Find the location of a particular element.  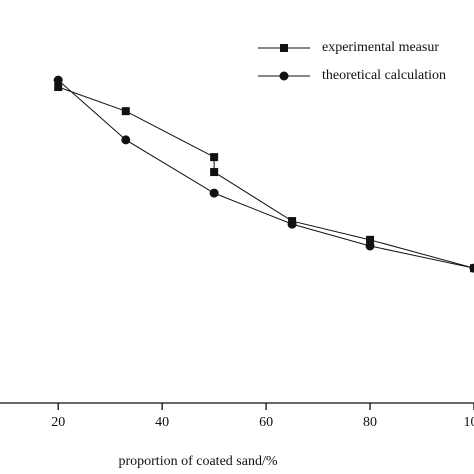

x-axis-label: proportion of coated sand/% is located at coordinates (197, 461).